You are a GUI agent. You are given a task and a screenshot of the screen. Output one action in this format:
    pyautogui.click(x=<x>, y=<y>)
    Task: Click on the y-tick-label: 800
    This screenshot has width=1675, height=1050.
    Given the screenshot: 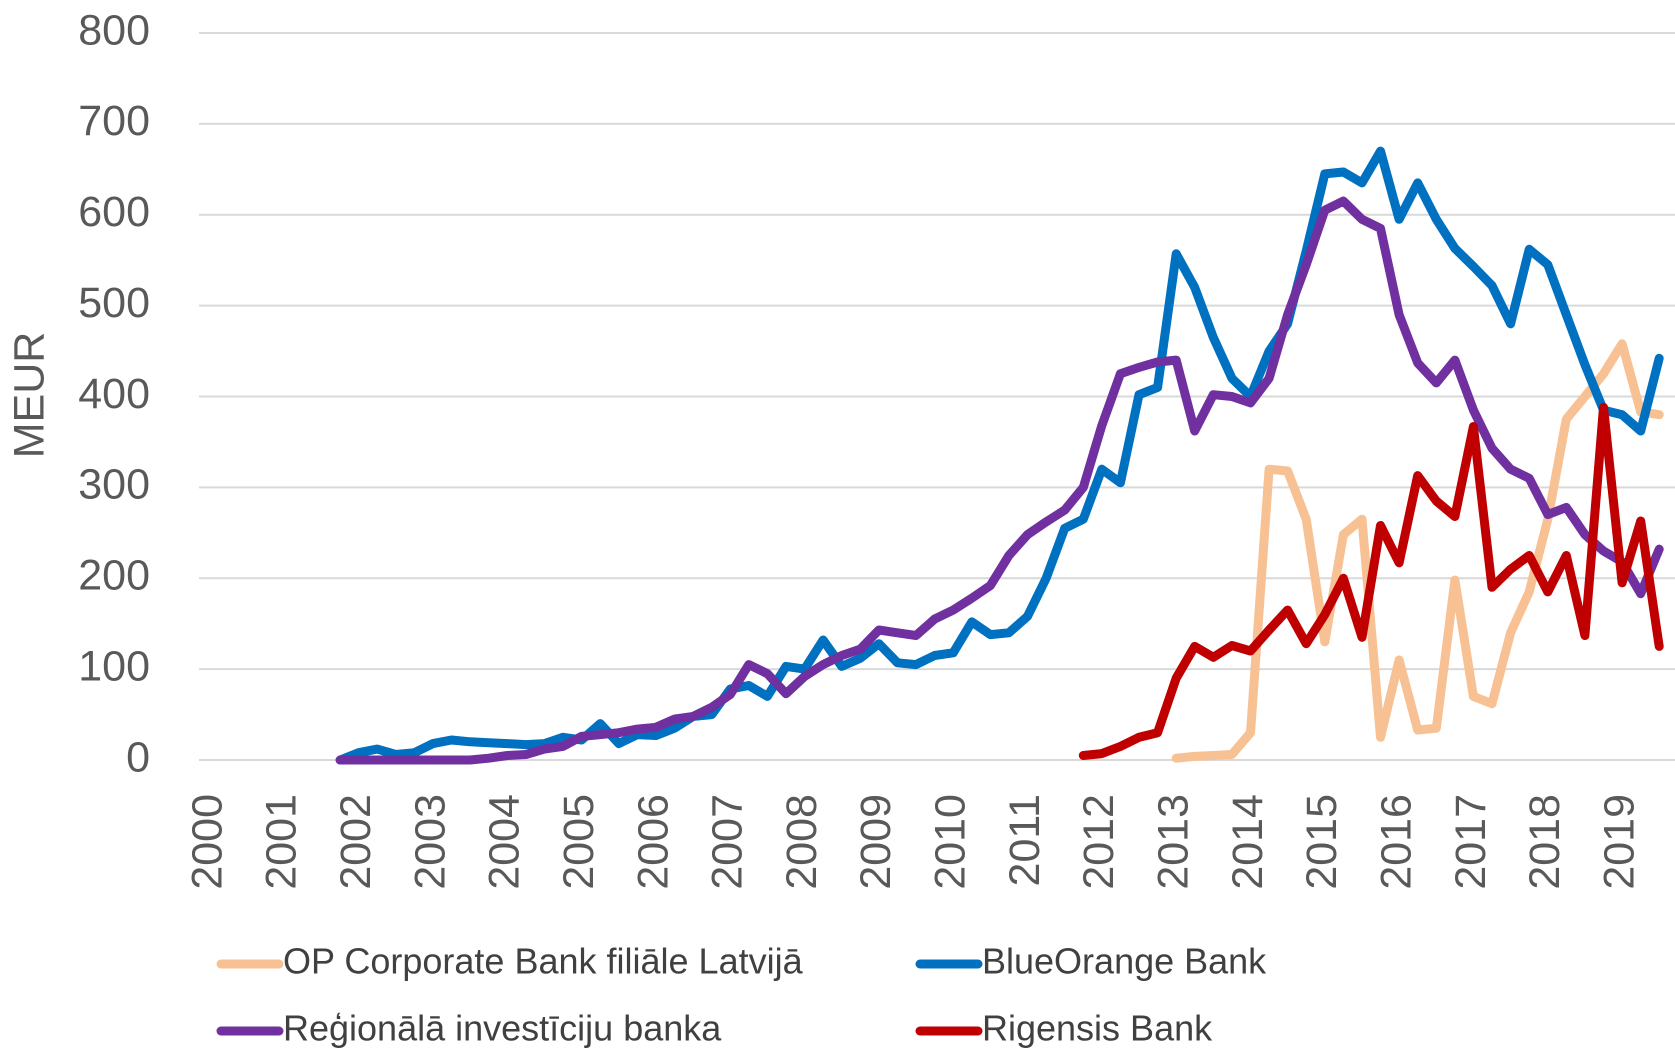 What is the action you would take?
    pyautogui.click(x=114, y=30)
    